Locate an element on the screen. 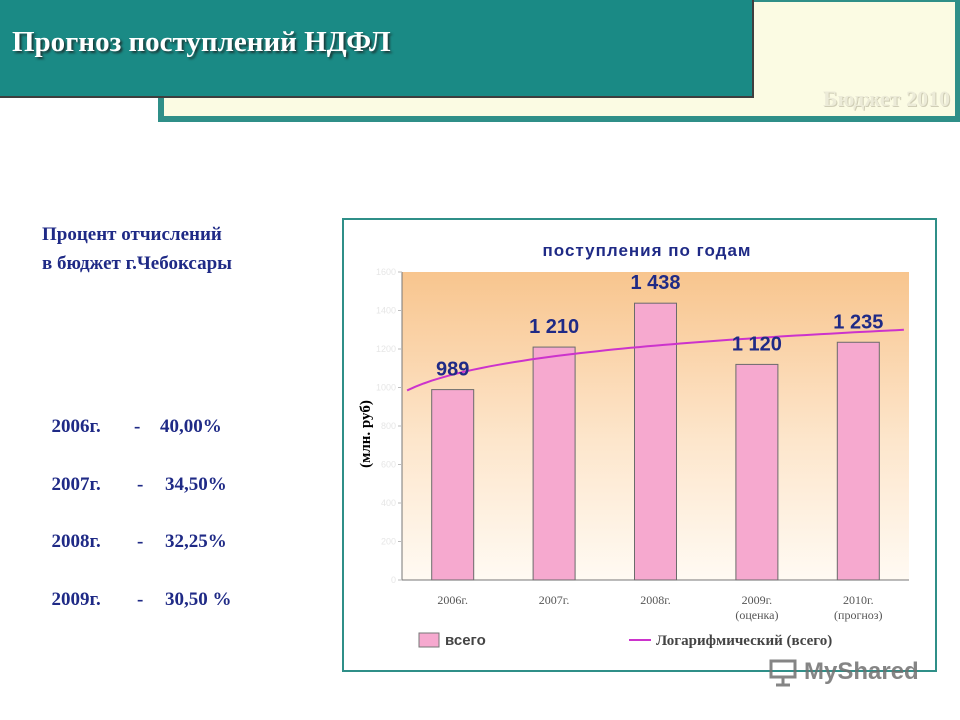 Image resolution: width=960 pixels, height=720 pixels. x-category-label: 2008г. is located at coordinates (655, 600).